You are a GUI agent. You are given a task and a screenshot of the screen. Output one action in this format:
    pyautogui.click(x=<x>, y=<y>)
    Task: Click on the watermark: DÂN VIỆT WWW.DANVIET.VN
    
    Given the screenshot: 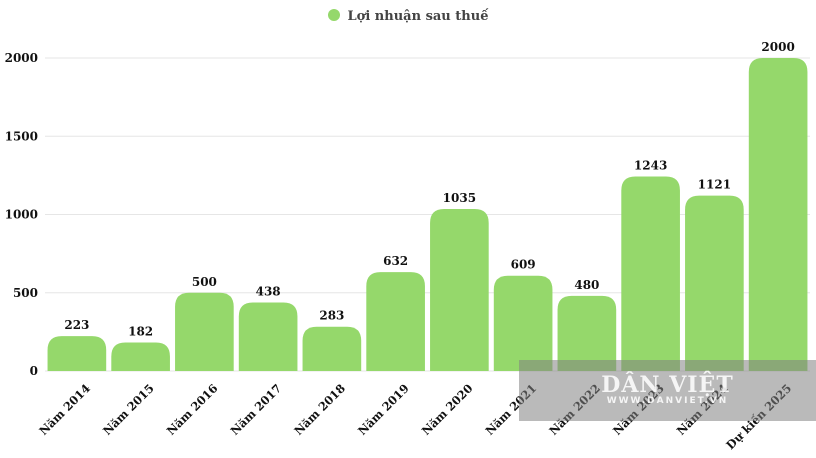 What is the action you would take?
    pyautogui.click(x=667, y=390)
    